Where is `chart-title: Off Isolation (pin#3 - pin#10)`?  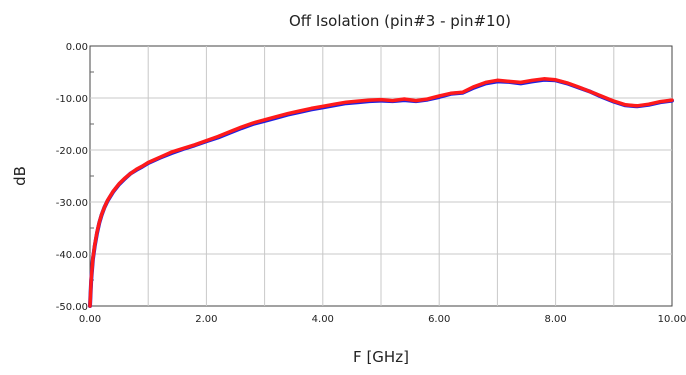 chart-title: Off Isolation (pin#3 - pin#10) is located at coordinates (400, 21).